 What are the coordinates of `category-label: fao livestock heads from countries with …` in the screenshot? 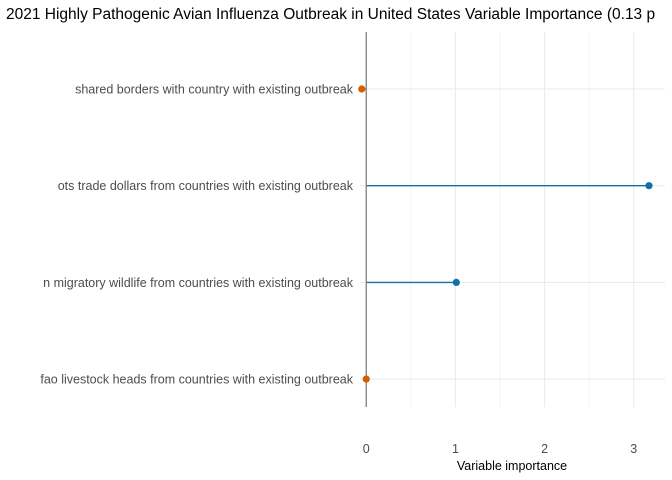 It's located at (196, 380).